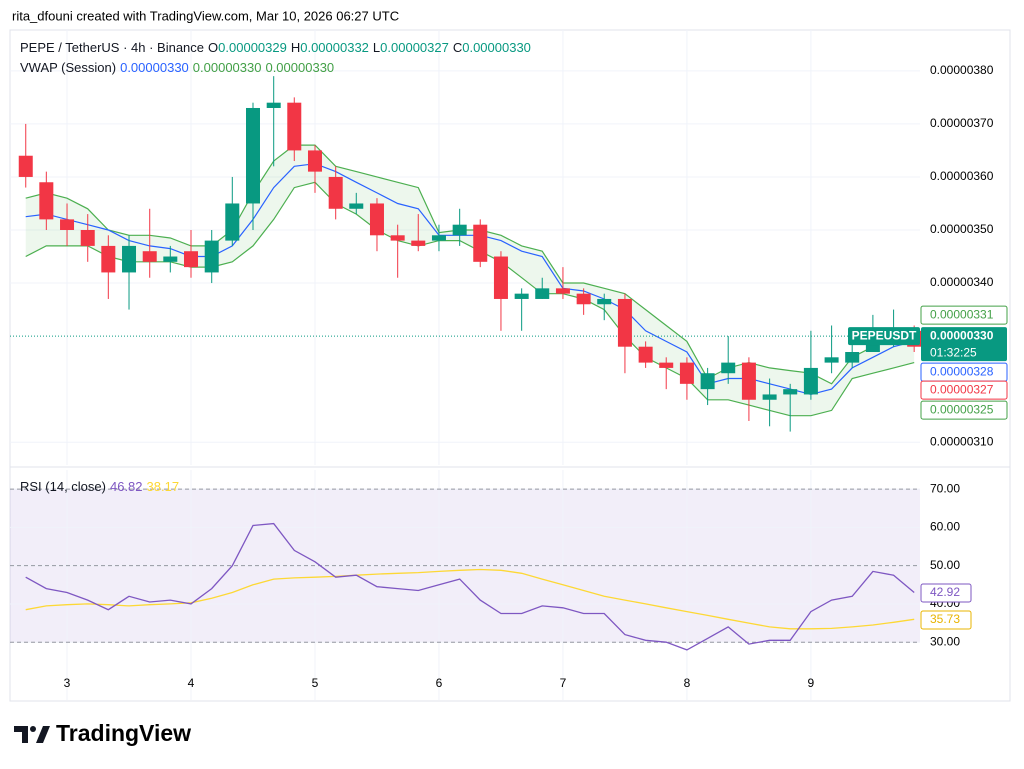 The image size is (1024, 769). I want to click on rsi-legend: RSI (14, close) 46.82 38.17, so click(101, 486).